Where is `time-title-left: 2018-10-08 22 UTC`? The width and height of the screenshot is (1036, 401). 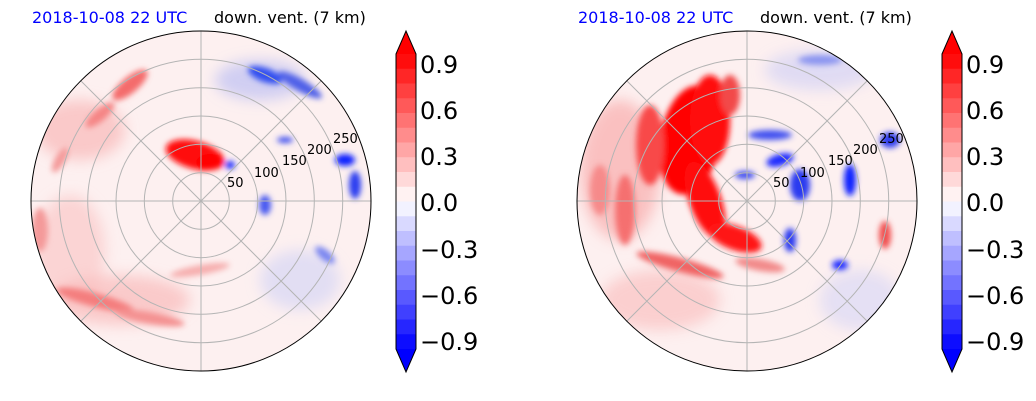
time-title-left: 2018-10-08 22 UTC is located at coordinates (109, 17).